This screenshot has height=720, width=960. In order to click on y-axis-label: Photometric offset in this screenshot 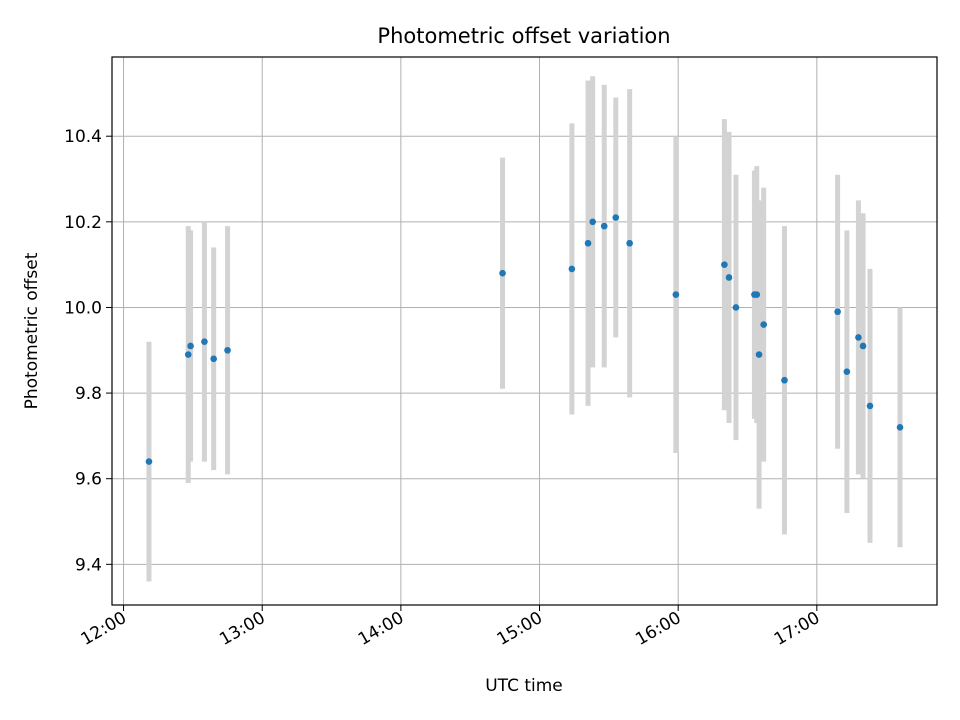, I will do `click(32, 330)`.